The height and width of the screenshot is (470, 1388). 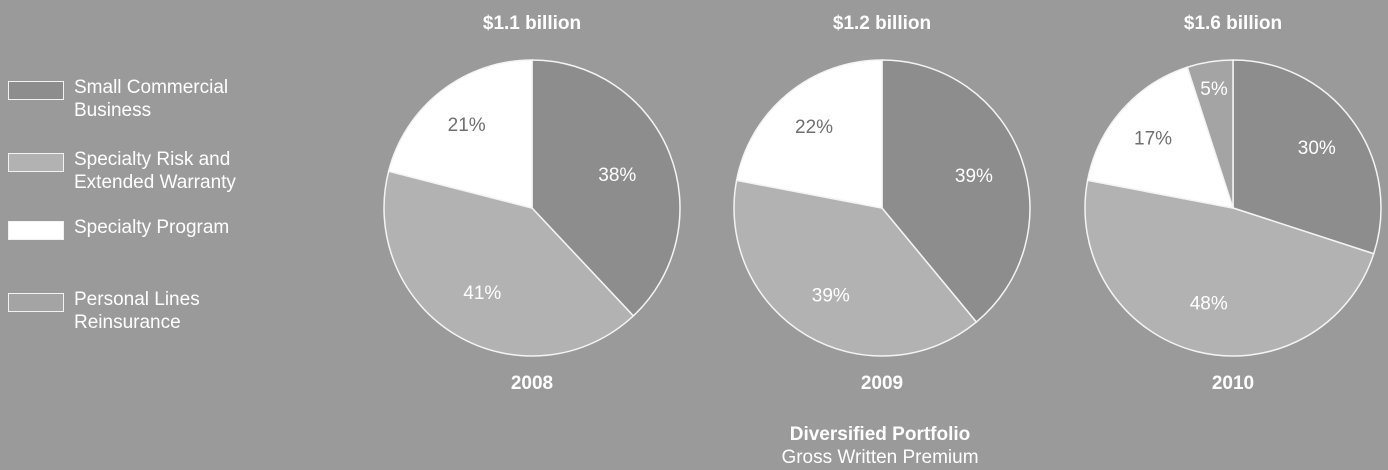 I want to click on slice-label-2010-specialty-program: 17%, so click(x=1153, y=139).